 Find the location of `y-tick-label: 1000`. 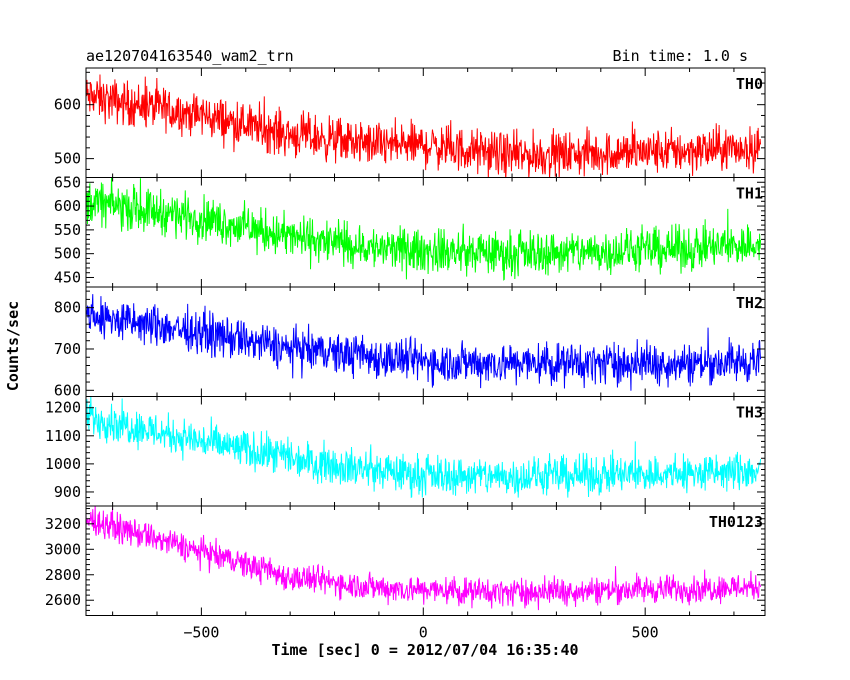

y-tick-label: 1000 is located at coordinates (63, 464).